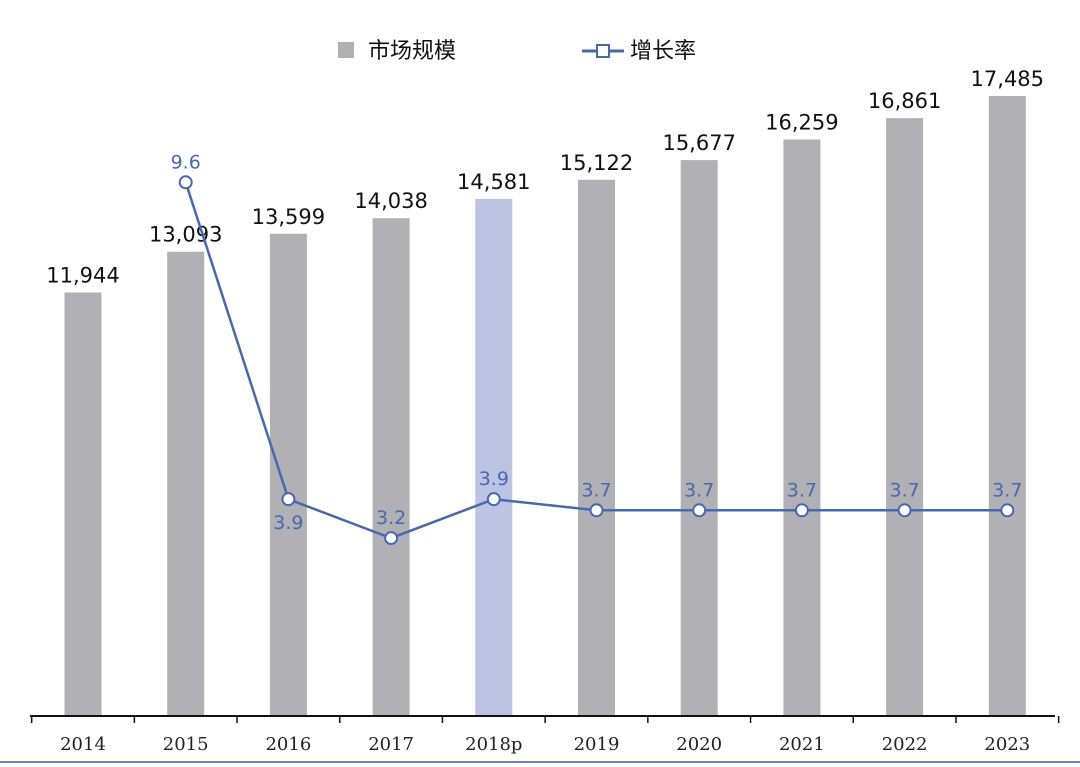 The height and width of the screenshot is (767, 1080). What do you see at coordinates (493, 182) in the screenshot?
I see `bar-value-label: 14,581` at bounding box center [493, 182].